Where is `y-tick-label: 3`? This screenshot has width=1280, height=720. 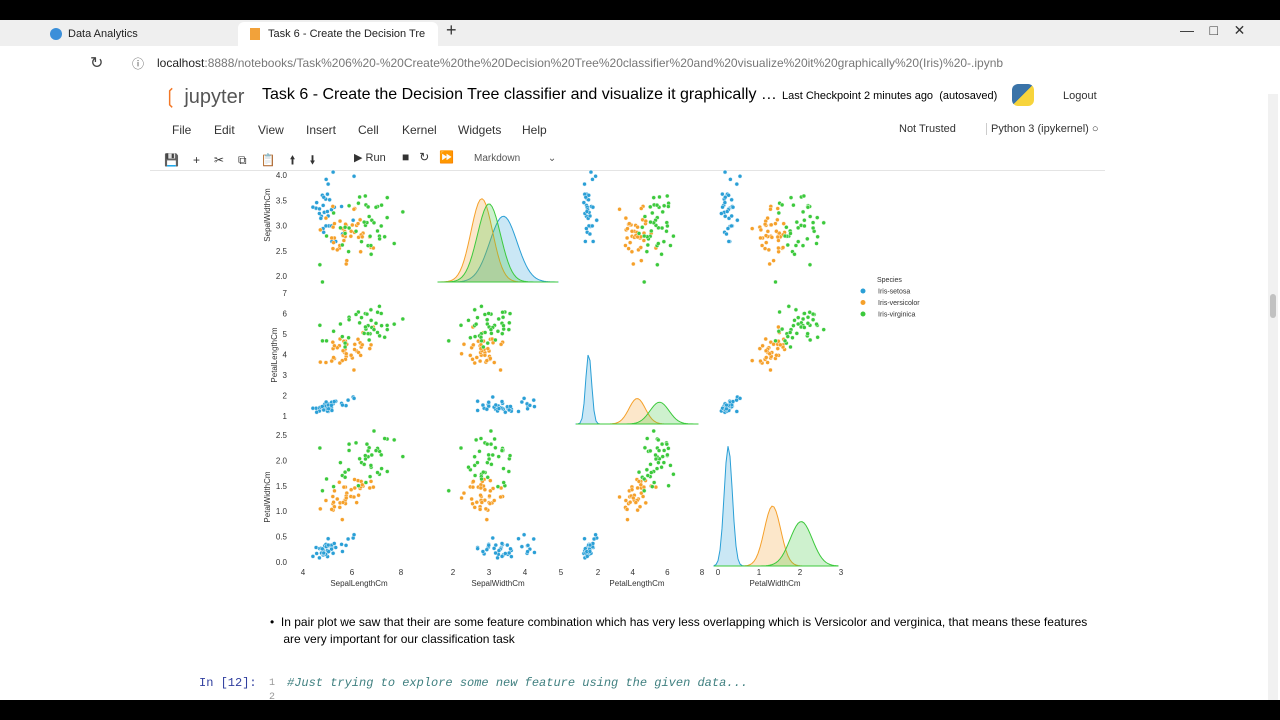
y-tick-label: 3 is located at coordinates (285, 375).